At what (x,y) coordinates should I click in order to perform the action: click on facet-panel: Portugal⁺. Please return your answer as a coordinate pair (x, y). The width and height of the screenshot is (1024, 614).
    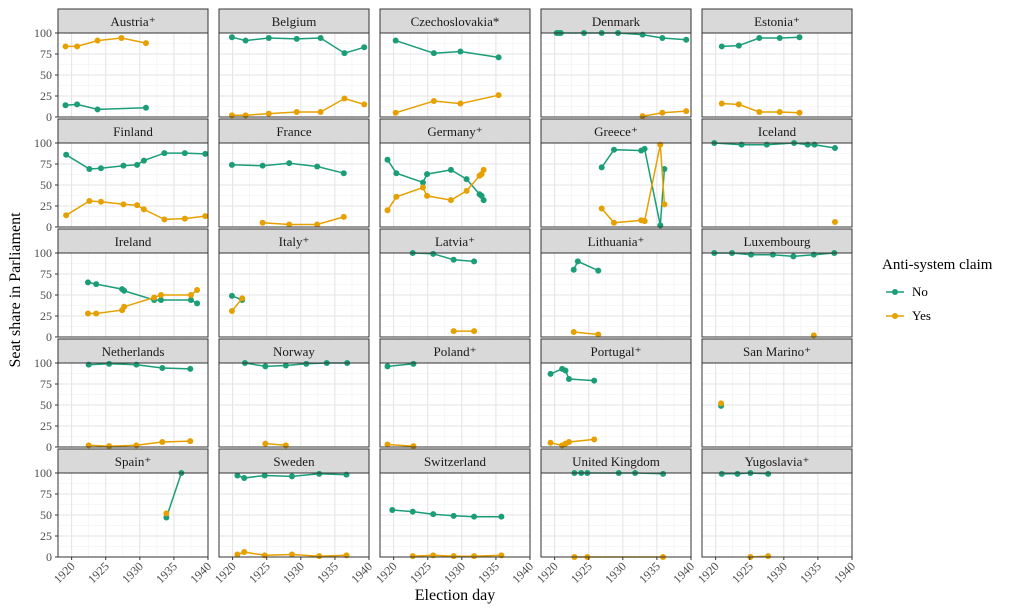
    Looking at the image, I should click on (616, 393).